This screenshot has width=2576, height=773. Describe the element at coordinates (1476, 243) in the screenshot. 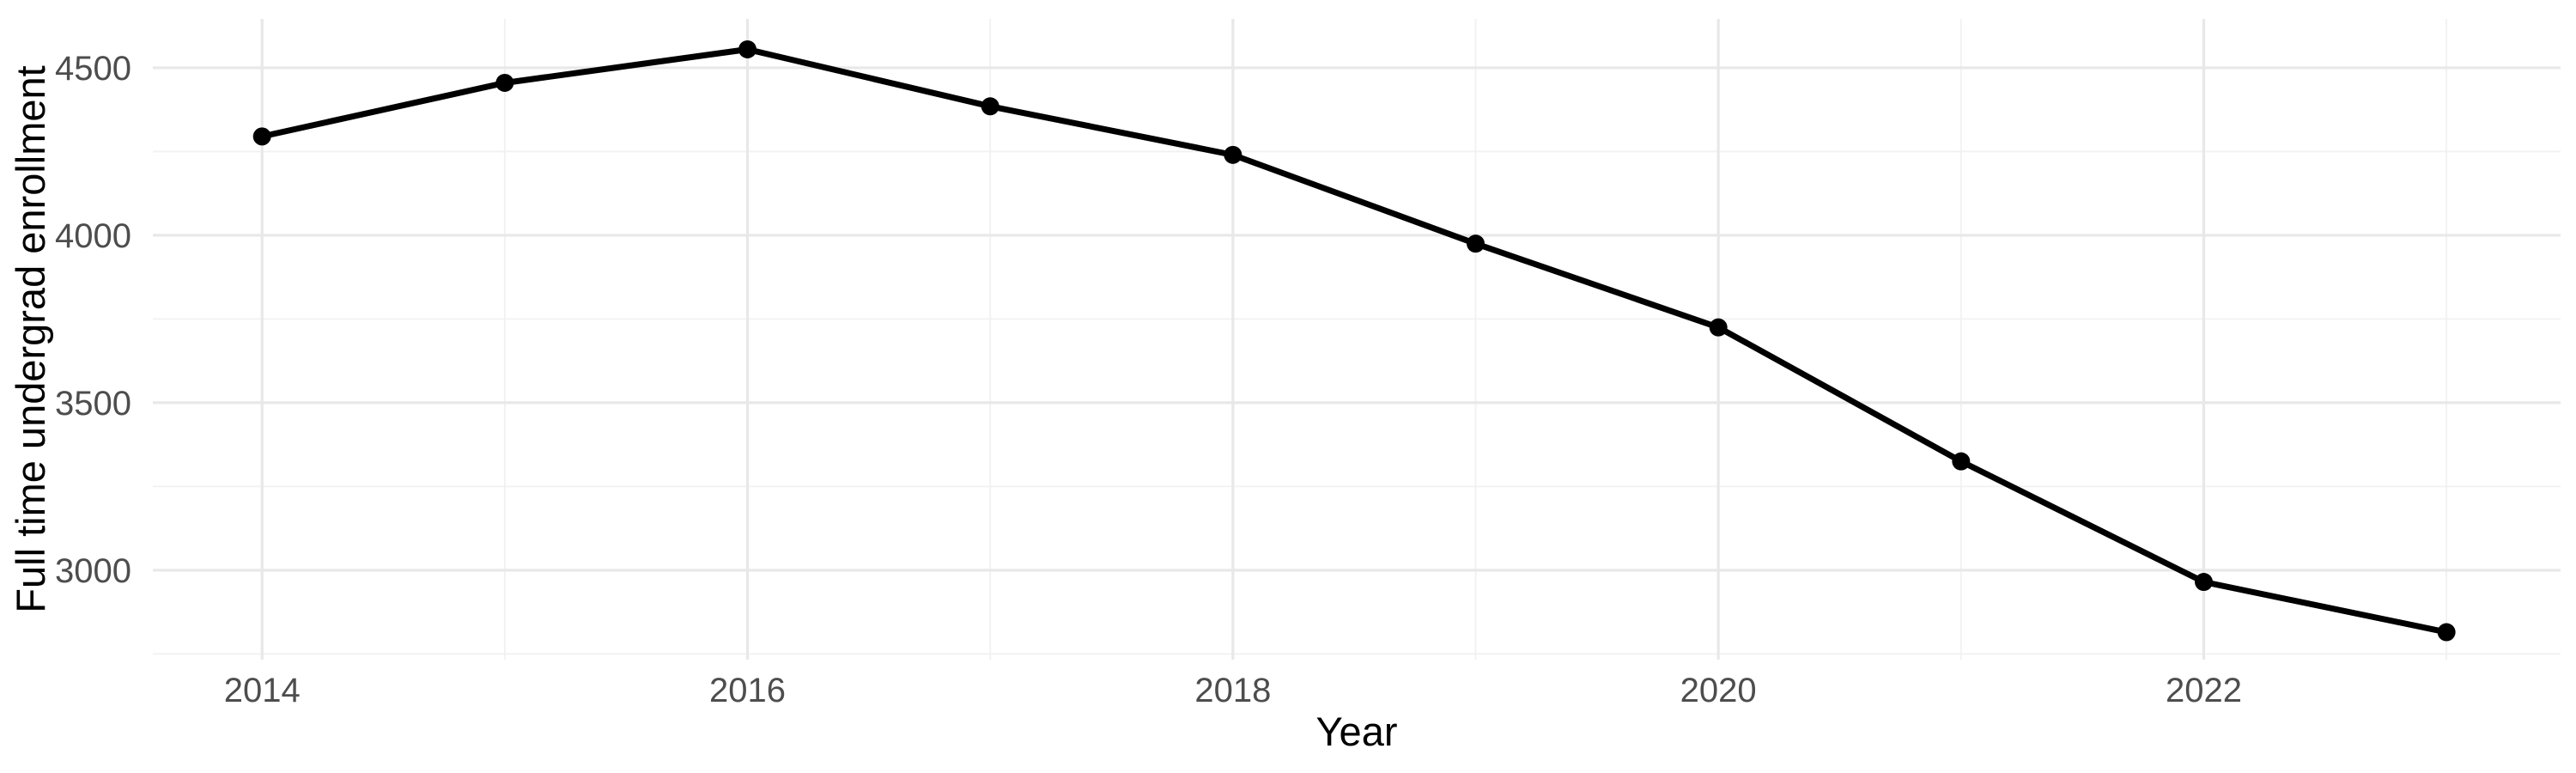

I see `data-point-2019` at that location.